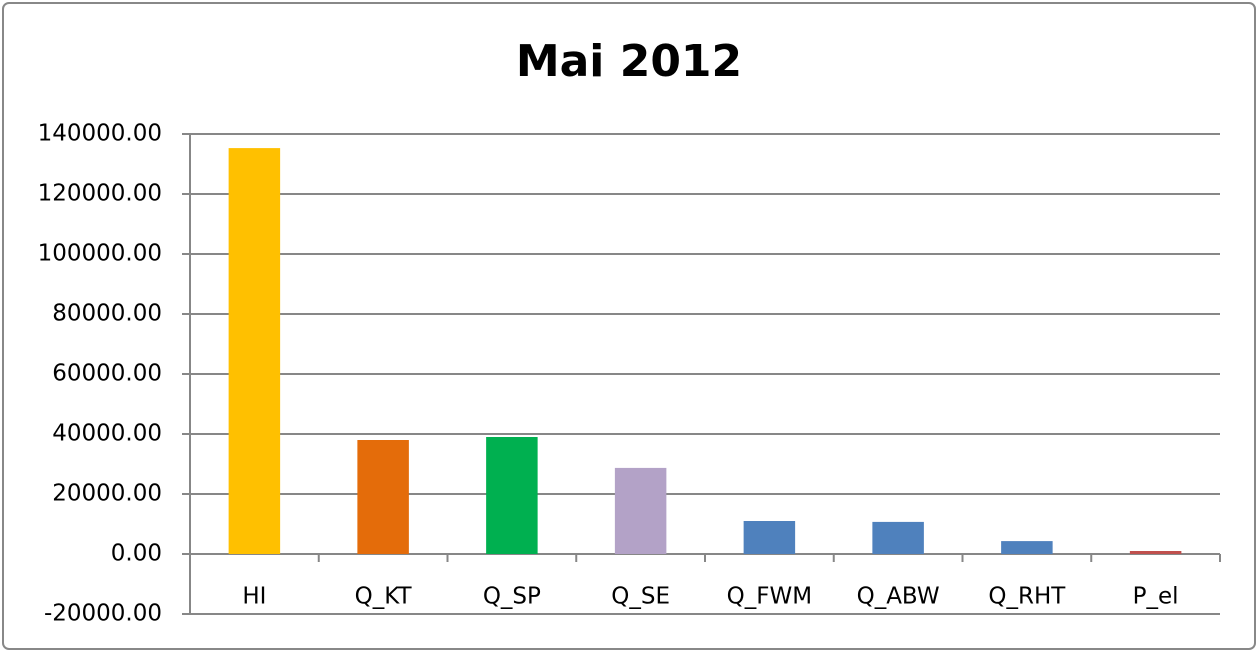 This screenshot has height=652, width=1258. Describe the element at coordinates (107, 434) in the screenshot. I see `y-tick-label: 40000.00` at that location.